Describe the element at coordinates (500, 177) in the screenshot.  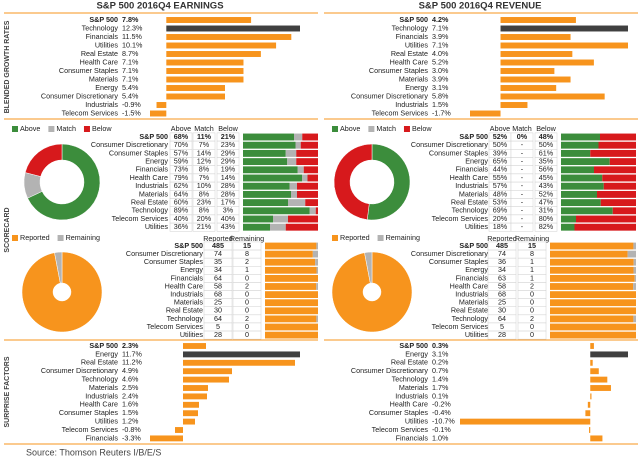
I see `table-value: 55%` at that location.